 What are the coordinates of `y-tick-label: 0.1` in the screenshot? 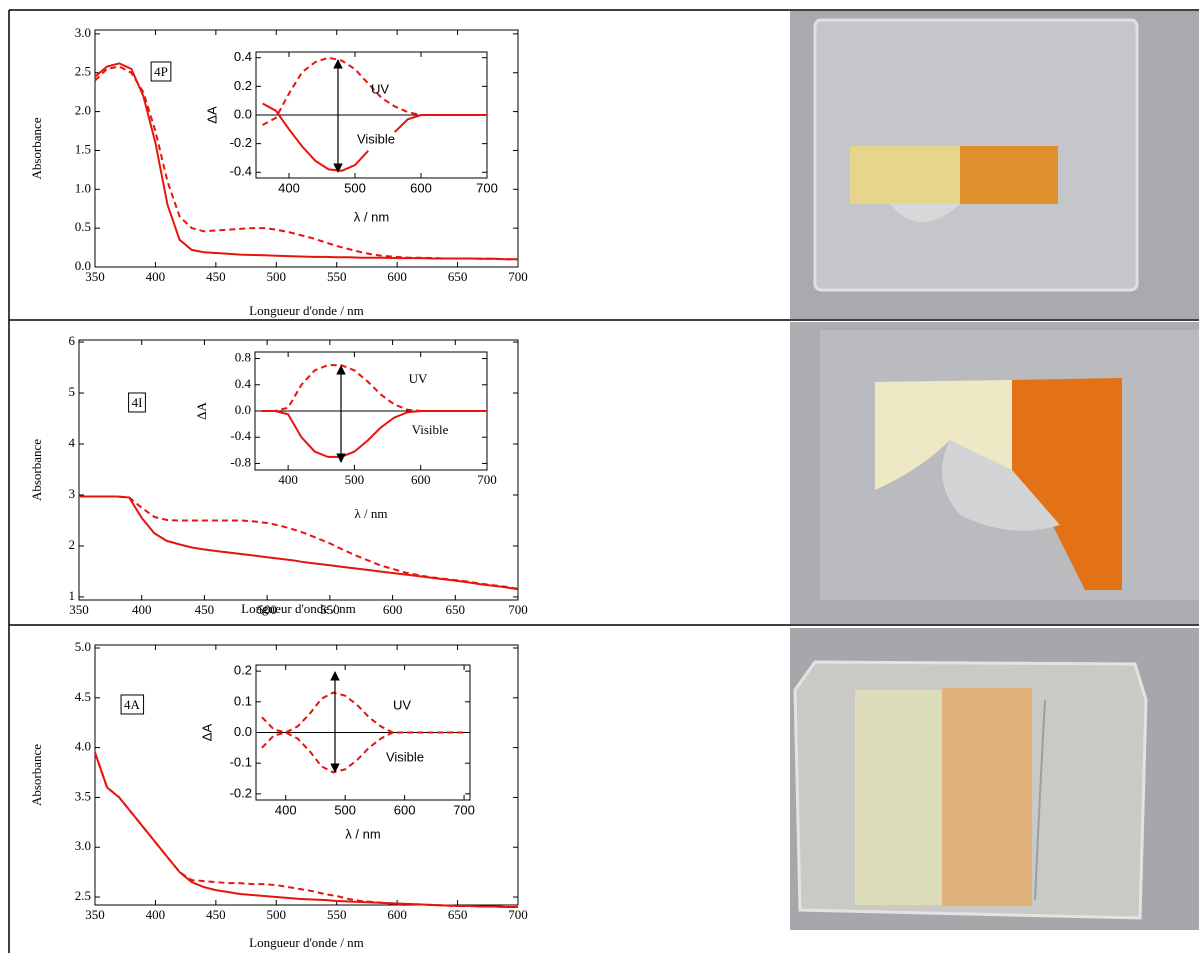 It's located at (243, 700).